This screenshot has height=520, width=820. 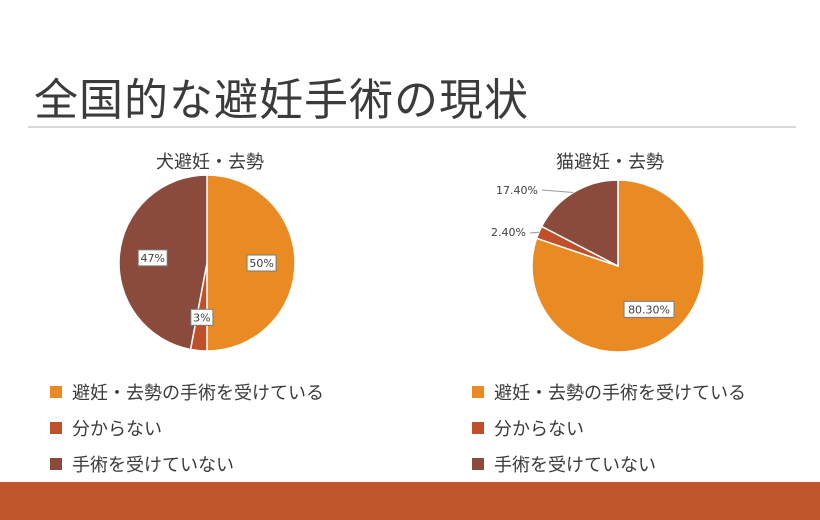 What do you see at coordinates (117, 429) in the screenshot?
I see `dog-legend-label-1: 分からない` at bounding box center [117, 429].